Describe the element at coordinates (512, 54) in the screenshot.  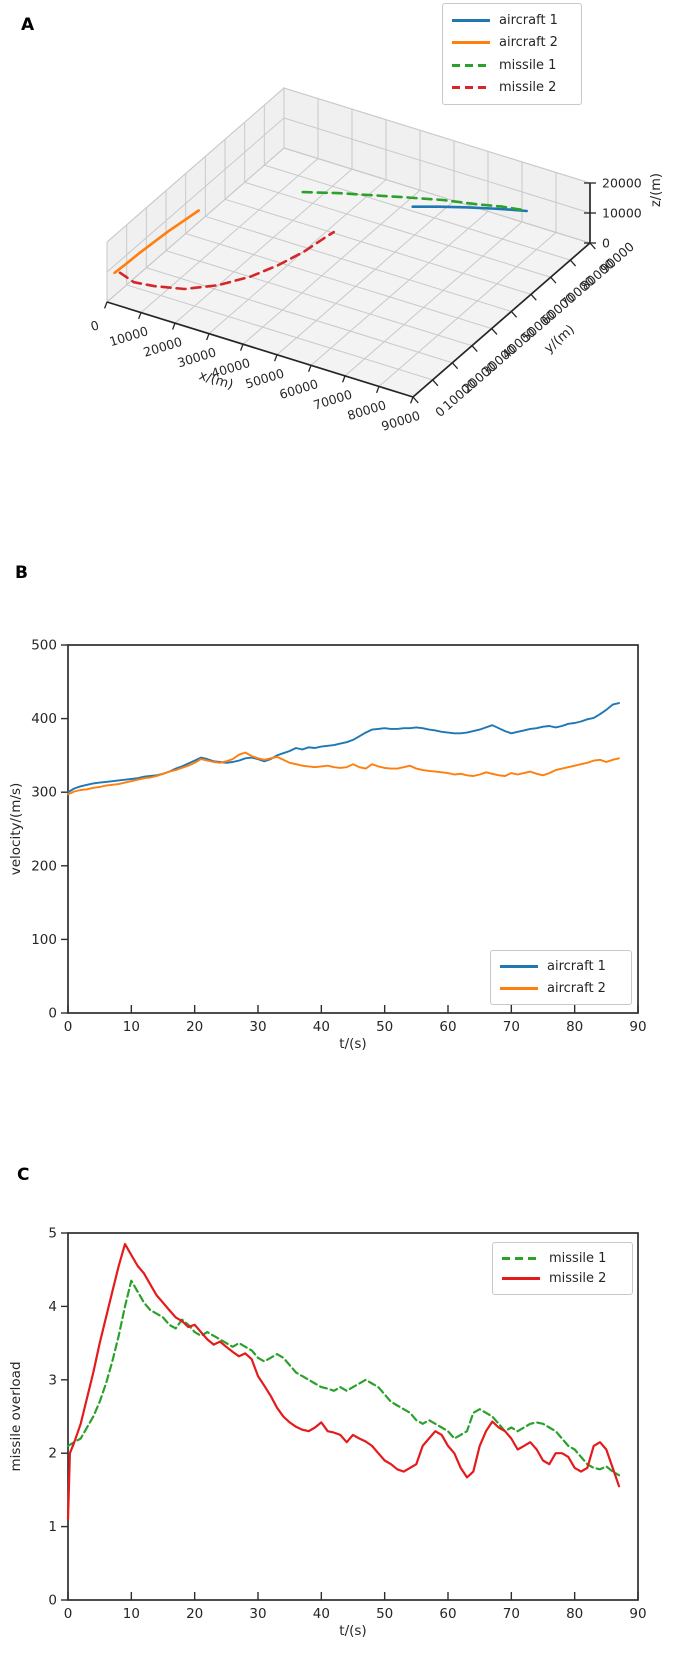
I see `legend-3d: aircraft 1 aircraft 2 missile 1 missile 2` at that location.